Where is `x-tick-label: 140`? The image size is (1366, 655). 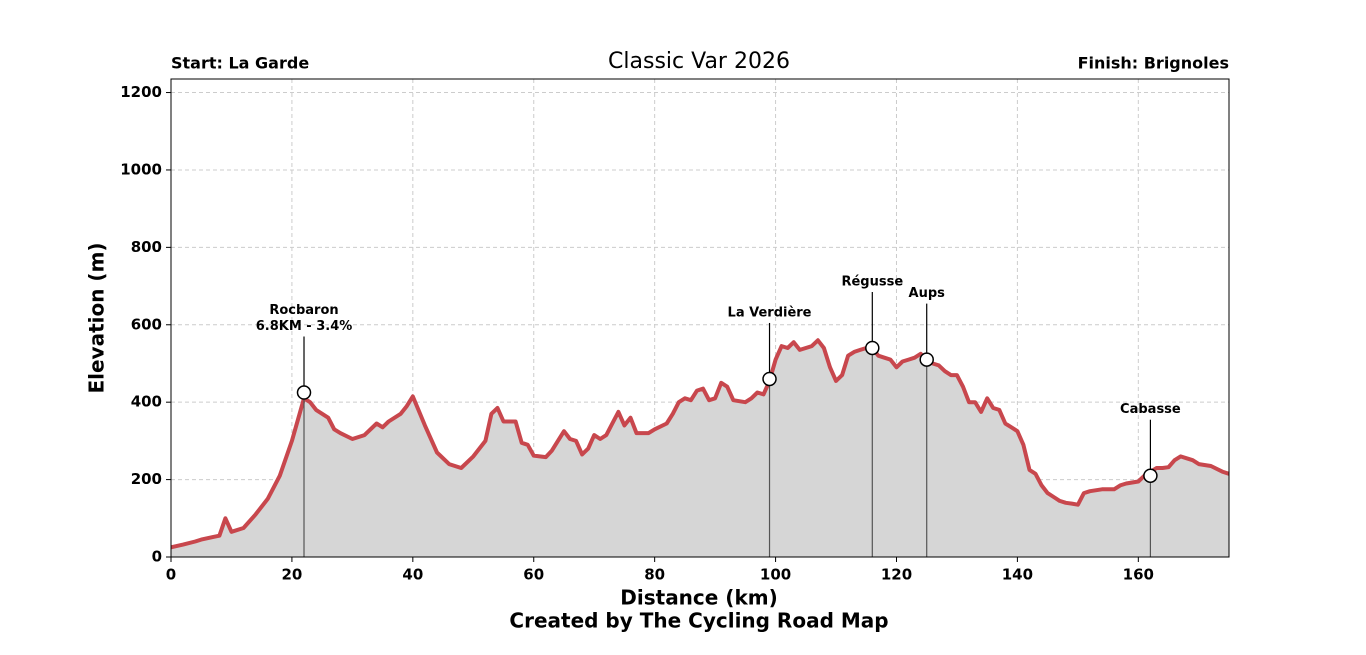 x-tick-label: 140 is located at coordinates (1017, 575).